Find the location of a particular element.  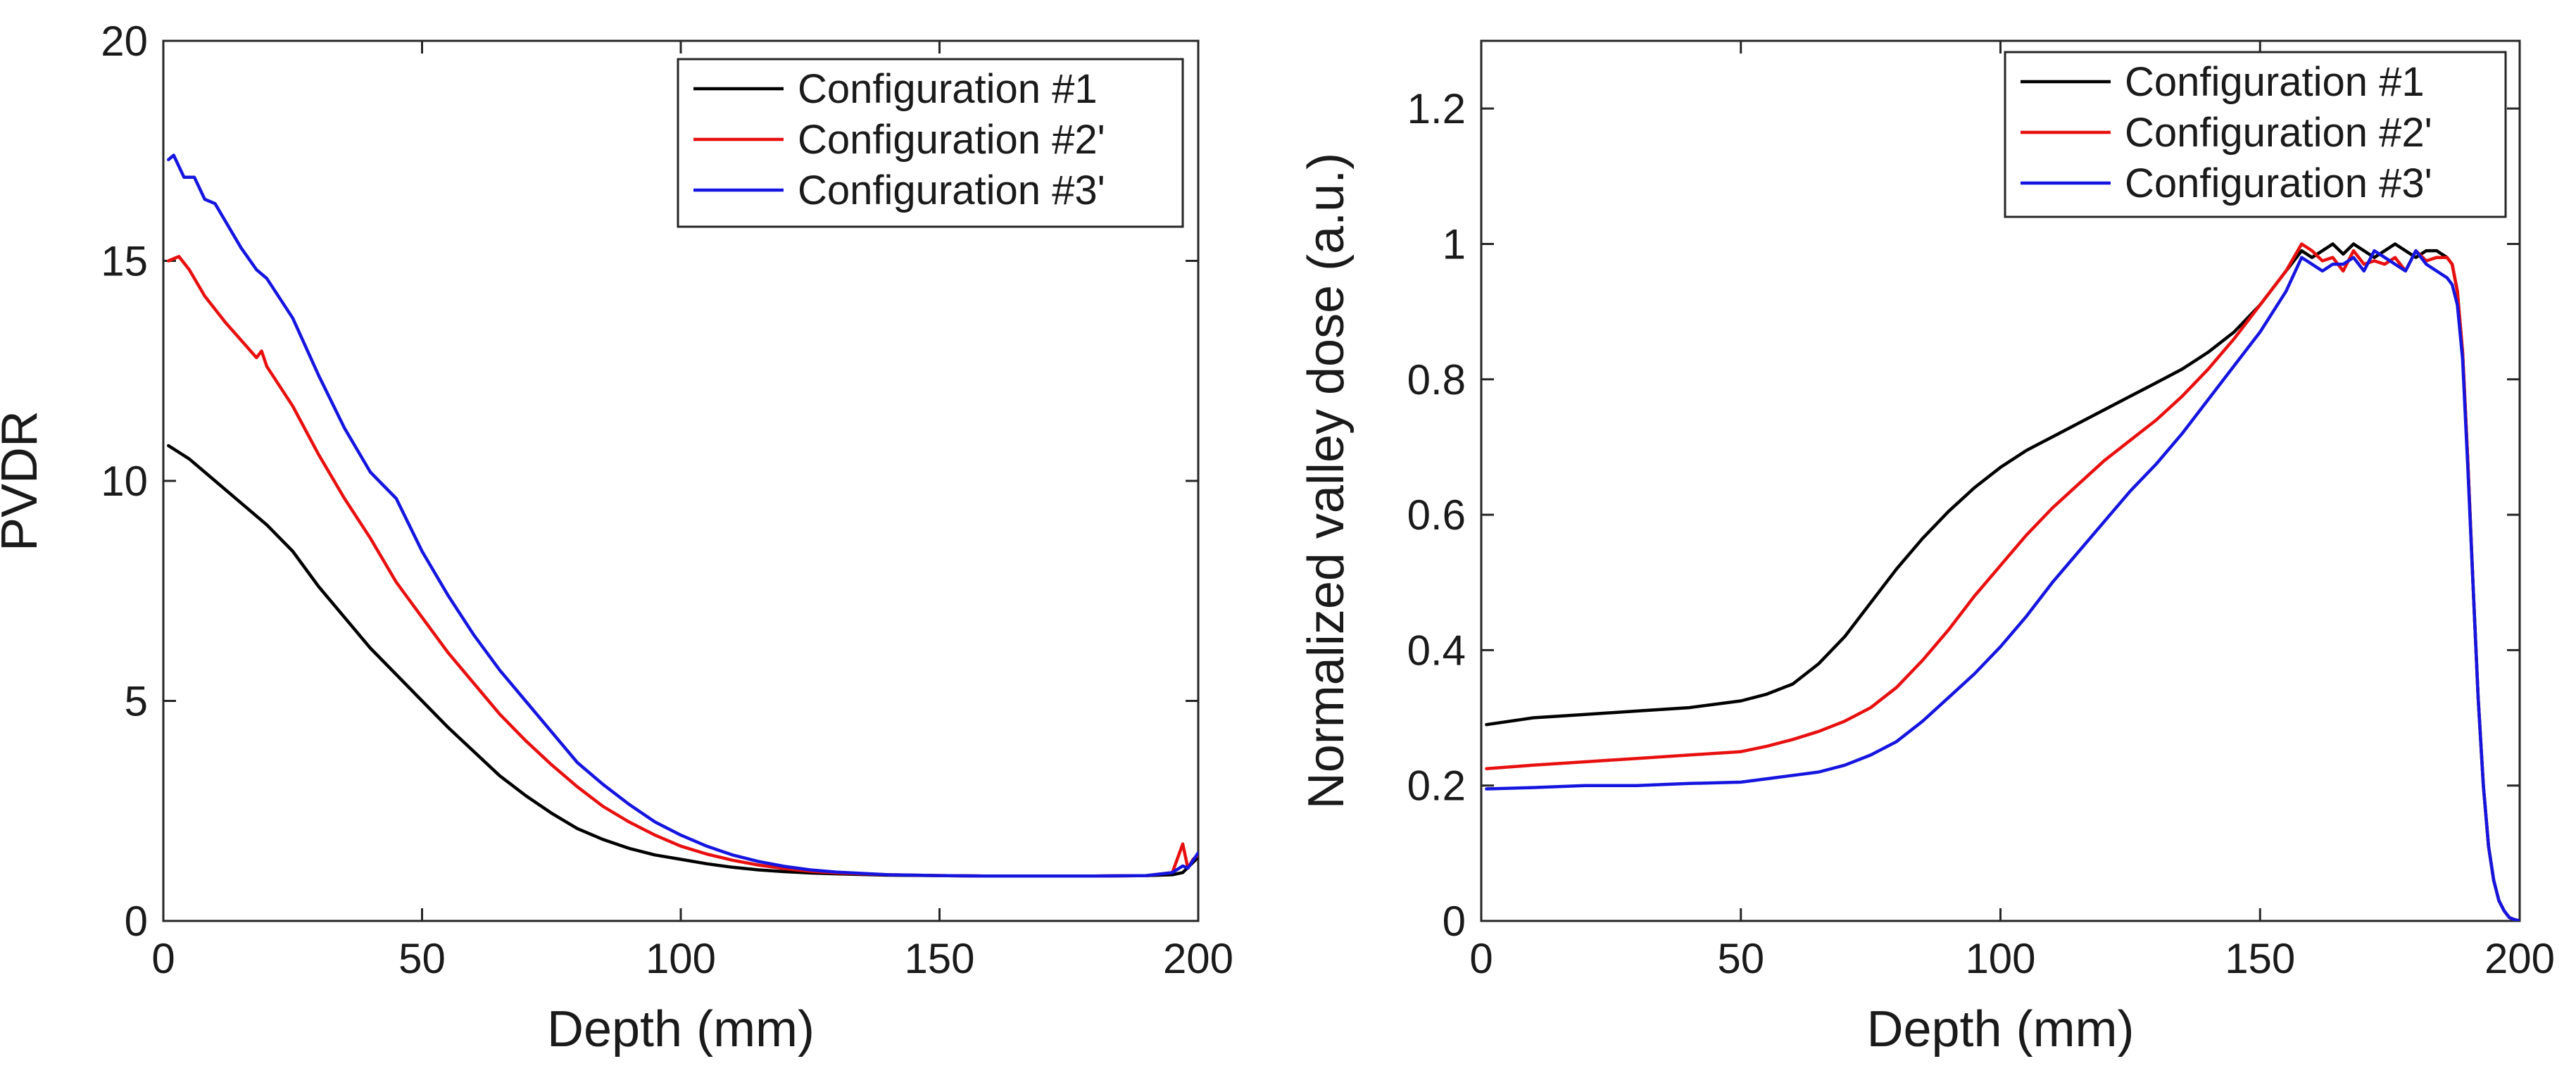

y-tick-label: 0.4 is located at coordinates (1437, 651).